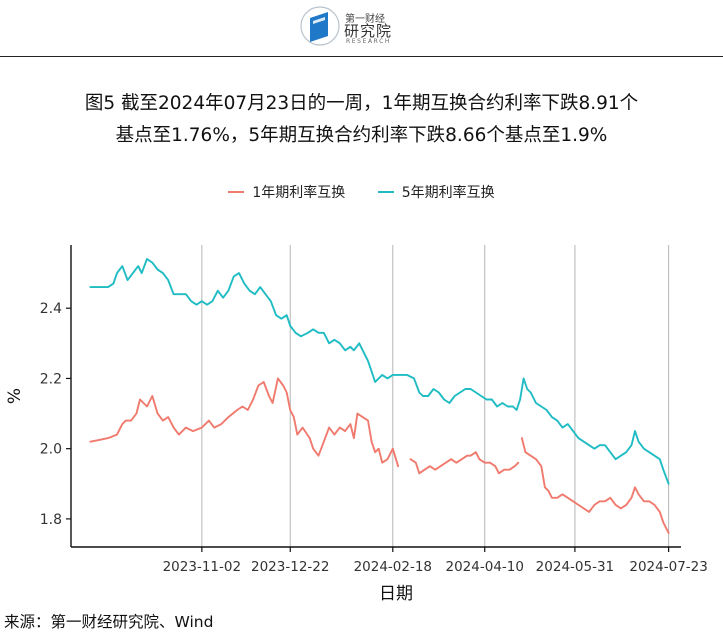  I want to click on y-tick-label: 2.4, so click(51, 309).